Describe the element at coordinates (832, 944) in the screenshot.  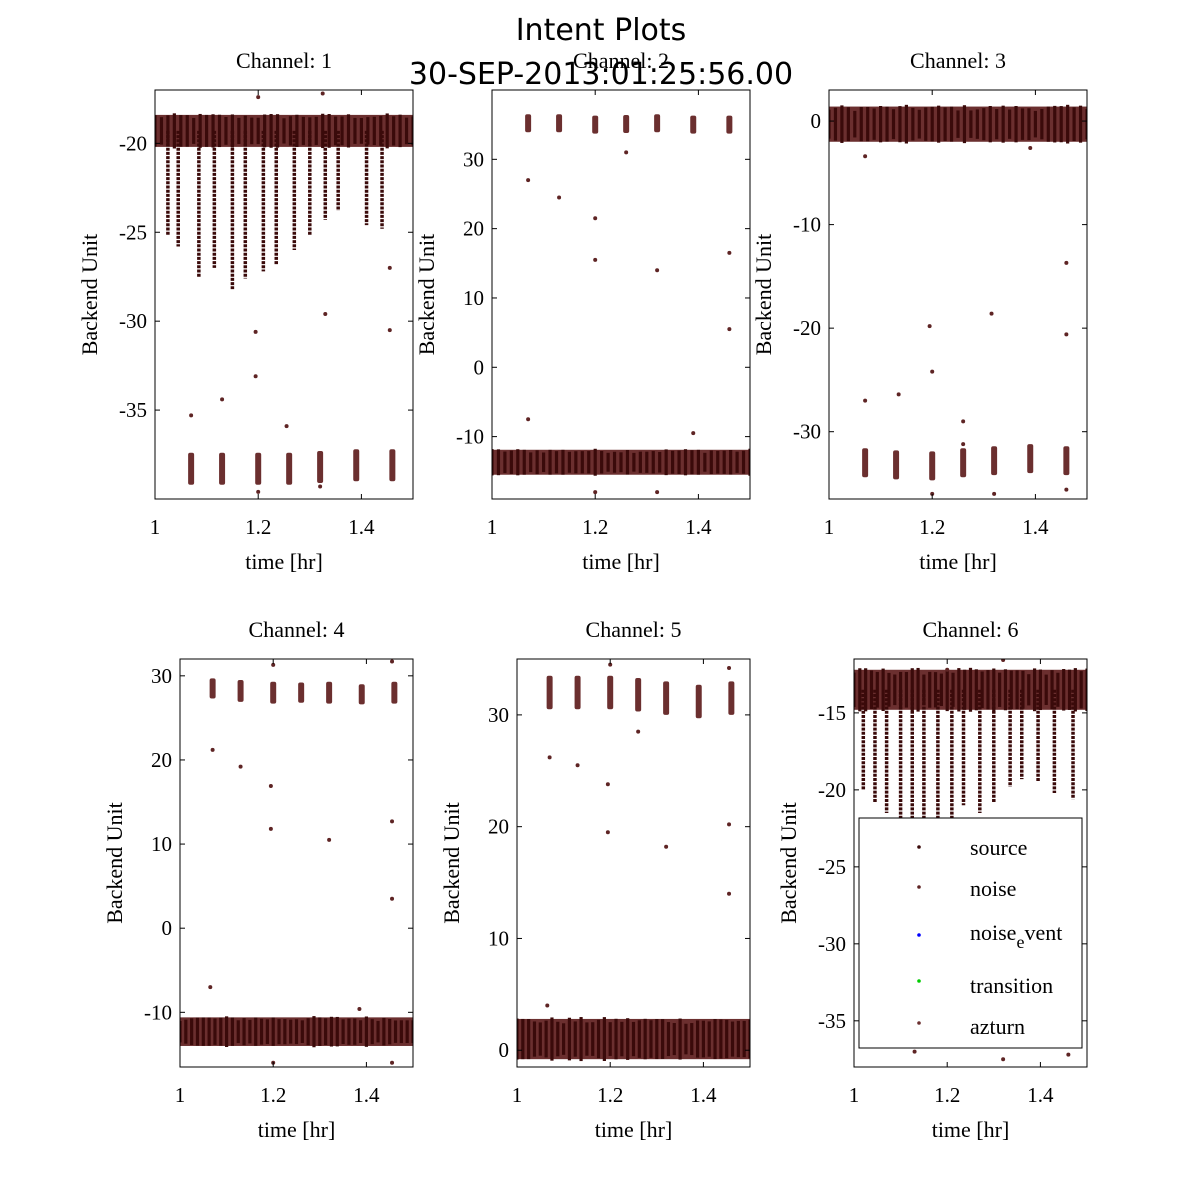
I see `y-tick-label: -30` at that location.